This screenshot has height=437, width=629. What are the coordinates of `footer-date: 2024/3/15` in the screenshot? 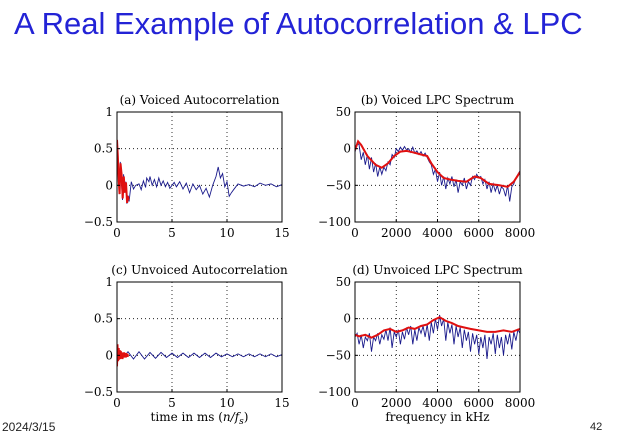 It's located at (29, 427).